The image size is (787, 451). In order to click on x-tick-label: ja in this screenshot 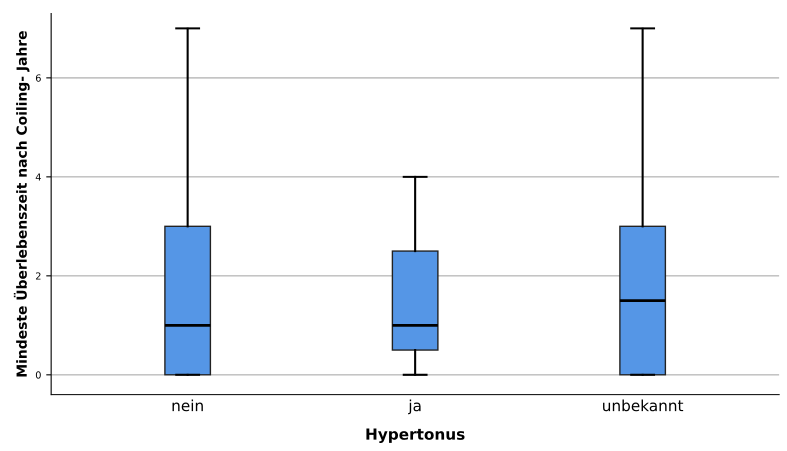, I will do `click(414, 406)`.